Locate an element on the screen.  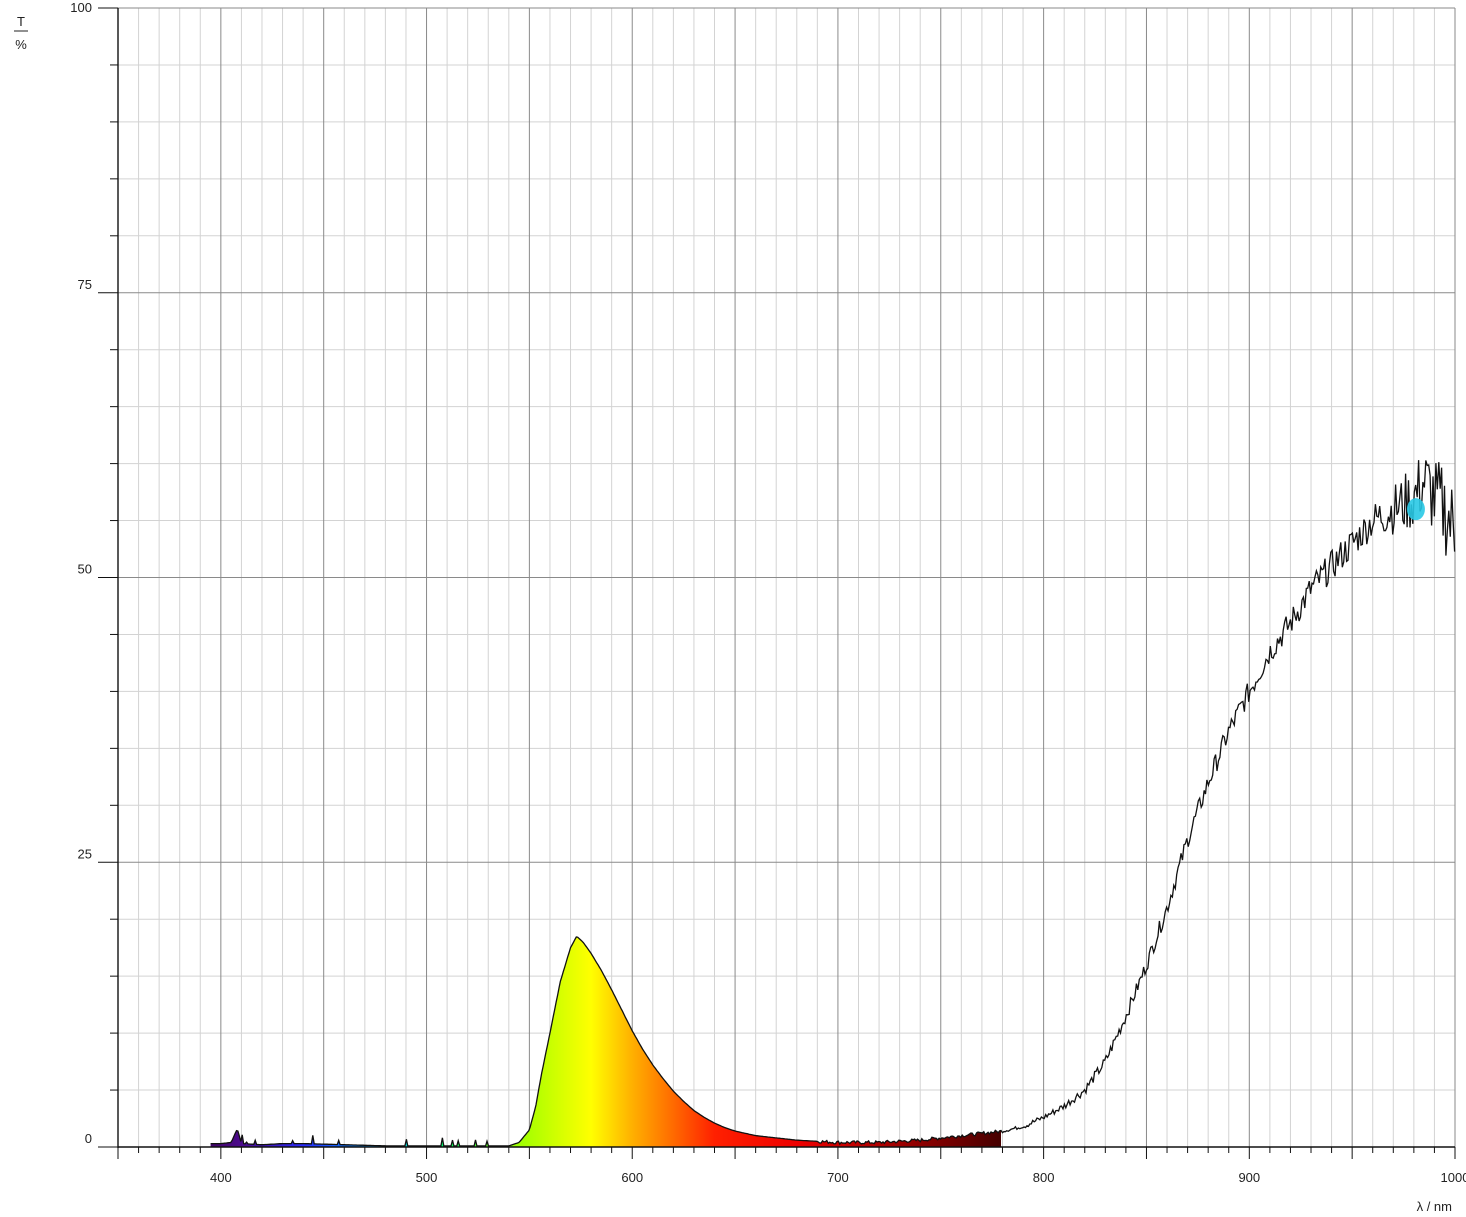
y-tick-labels: 0 25 50 75 100 is located at coordinates (81, 573).